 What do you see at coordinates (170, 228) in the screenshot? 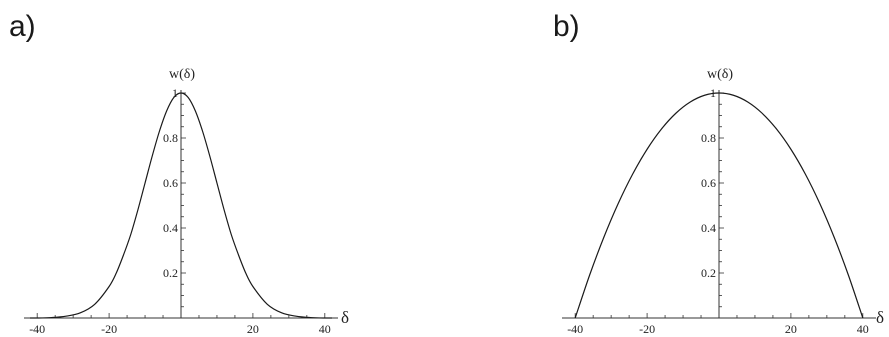
I see `a-y-tick-label: 0.4` at bounding box center [170, 228].